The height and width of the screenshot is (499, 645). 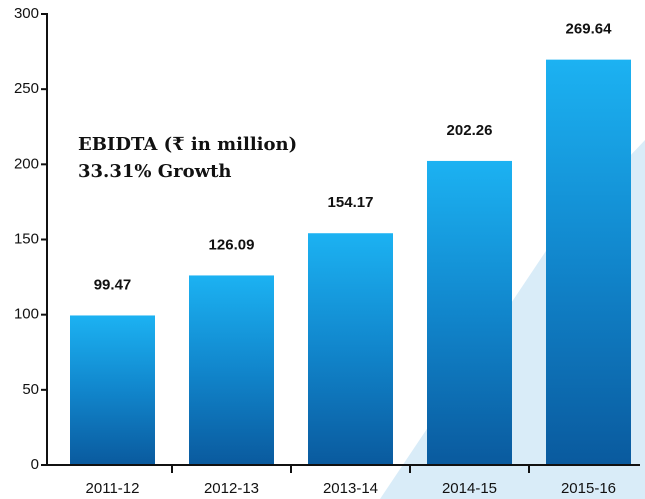 What do you see at coordinates (155, 171) in the screenshot?
I see `chart-subtitle: 33.31% Growth` at bounding box center [155, 171].